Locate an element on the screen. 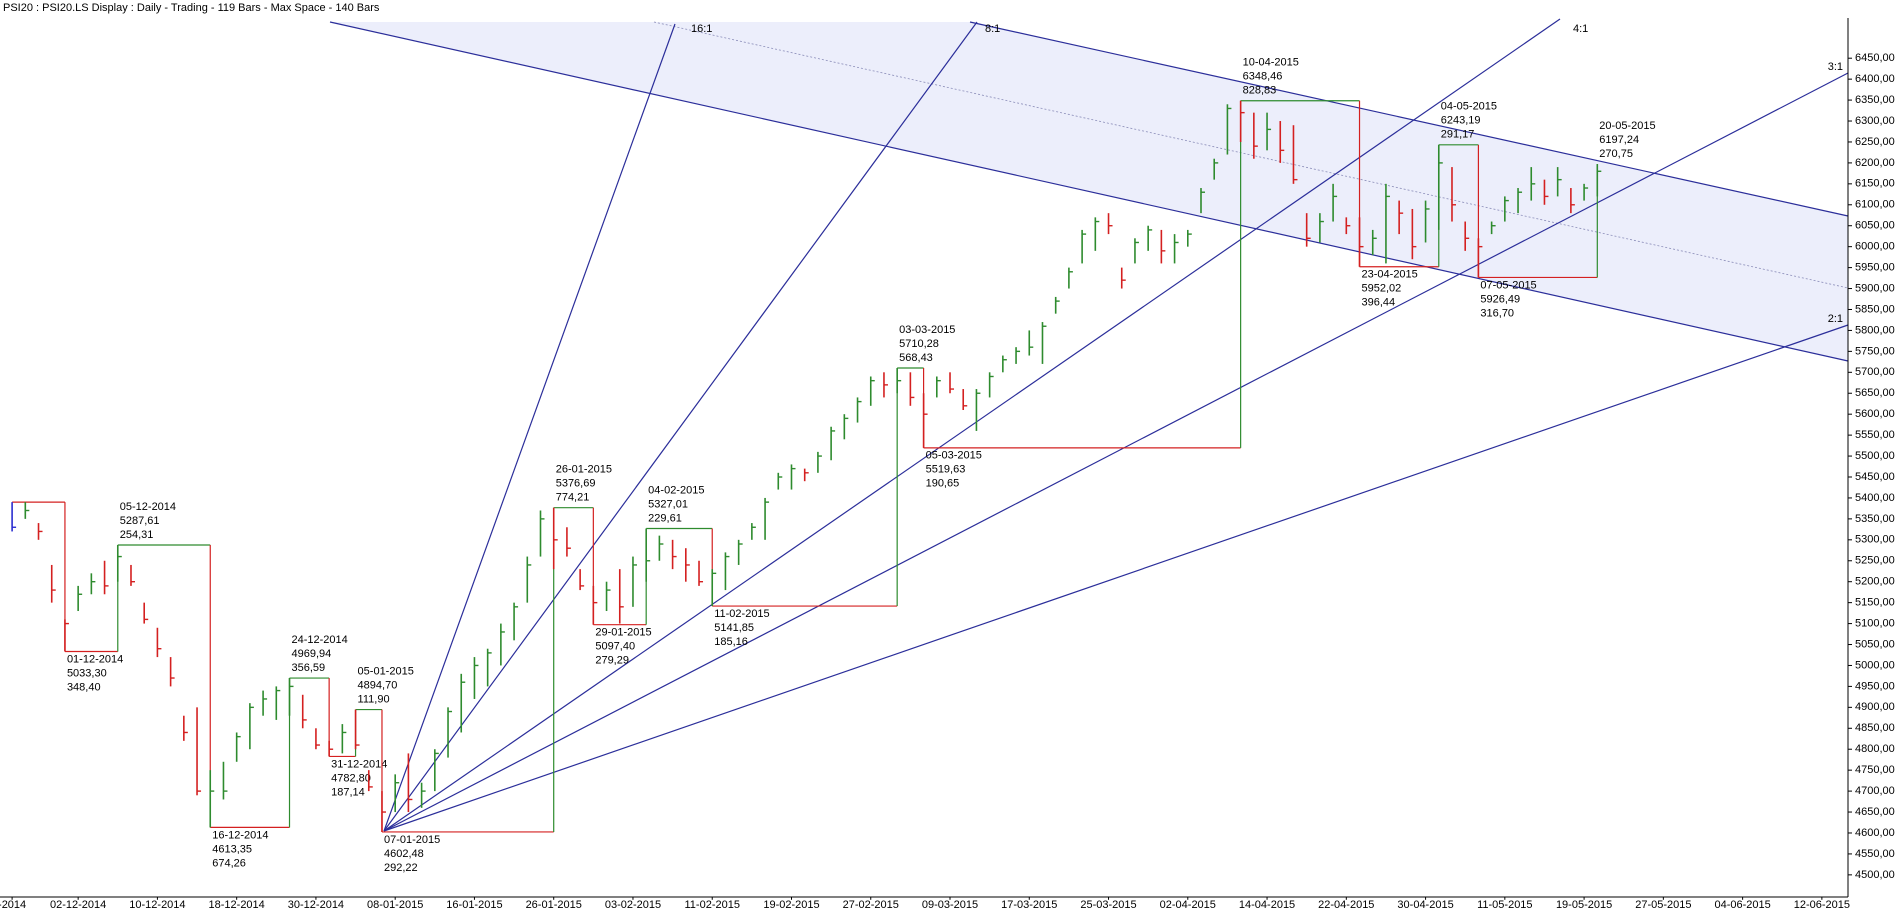 Image resolution: width=1900 pixels, height=914 pixels. y-tick-label: 5400,00 is located at coordinates (1875, 498).